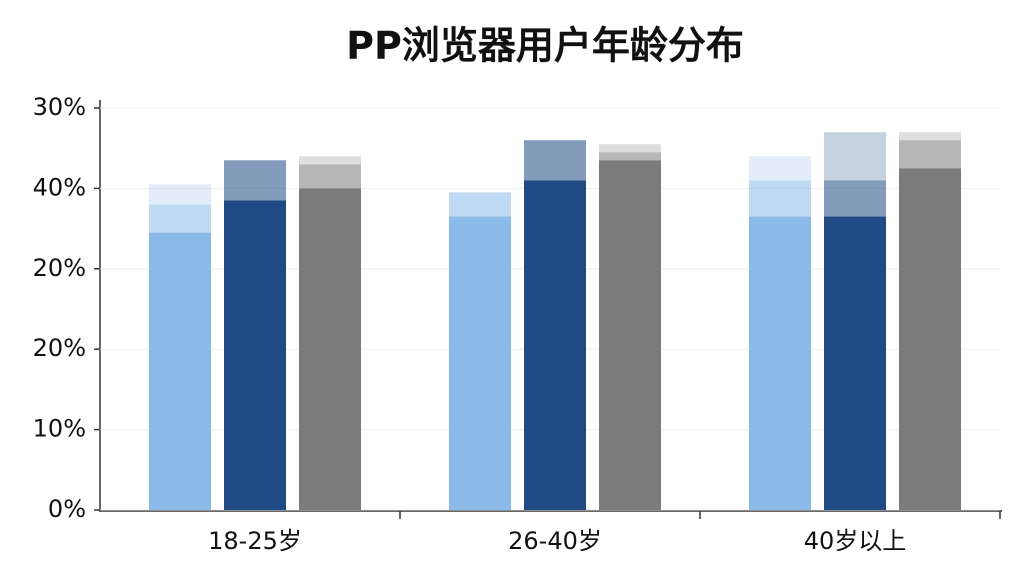 This screenshot has width=1024, height=576. Describe the element at coordinates (855, 541) in the screenshot. I see `x-tick-label: 40岁以上` at that location.